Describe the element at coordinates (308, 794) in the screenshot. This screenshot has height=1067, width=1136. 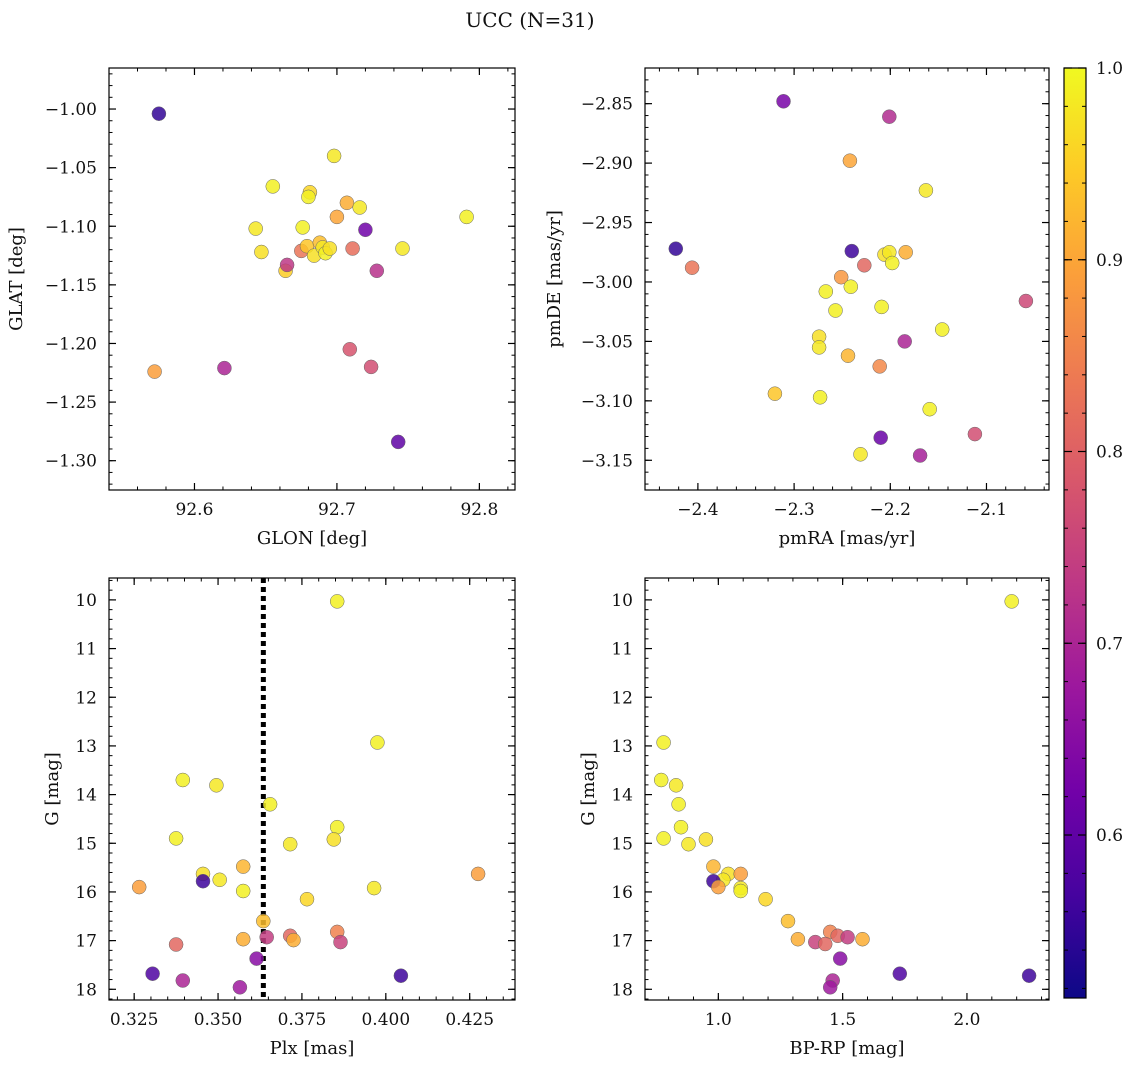
I see `scatter-points` at that location.